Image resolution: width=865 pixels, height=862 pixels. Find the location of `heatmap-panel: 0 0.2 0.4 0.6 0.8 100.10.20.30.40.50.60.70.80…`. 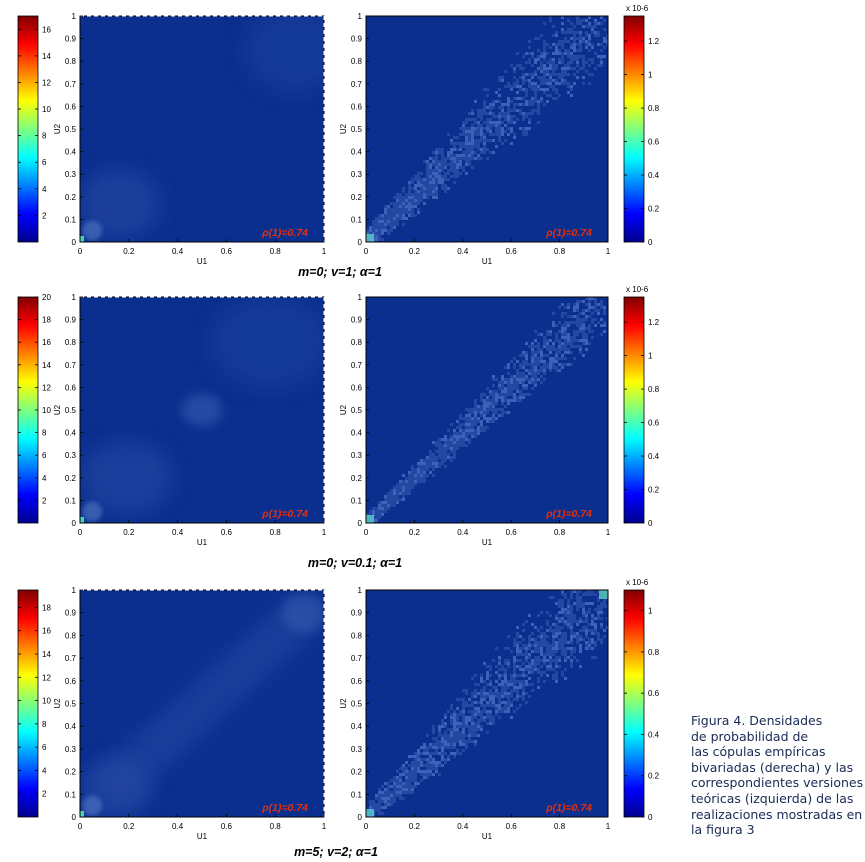

heatmap-panel: 0 0.2 0.4 0.6 0.8 100.10.20.30.40.50.60.70.80… is located at coordinates (190, 139).